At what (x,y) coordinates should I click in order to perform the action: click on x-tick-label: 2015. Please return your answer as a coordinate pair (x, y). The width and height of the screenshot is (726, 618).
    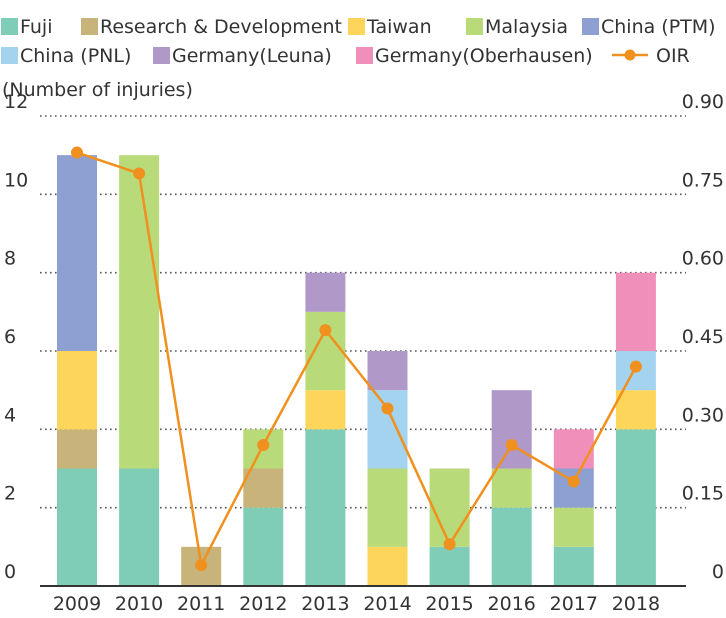
    Looking at the image, I should click on (449, 603).